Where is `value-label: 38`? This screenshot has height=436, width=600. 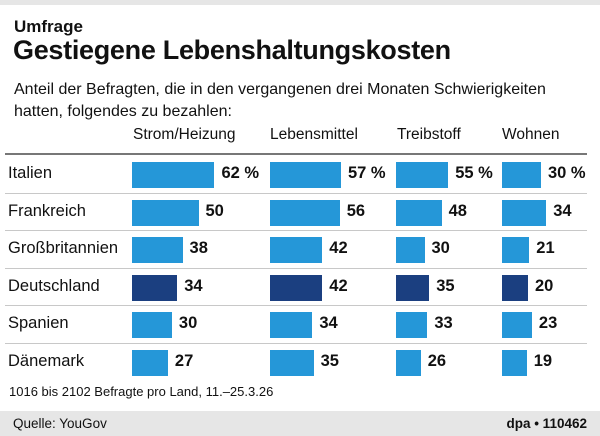
value-label: 38 is located at coordinates (198, 248).